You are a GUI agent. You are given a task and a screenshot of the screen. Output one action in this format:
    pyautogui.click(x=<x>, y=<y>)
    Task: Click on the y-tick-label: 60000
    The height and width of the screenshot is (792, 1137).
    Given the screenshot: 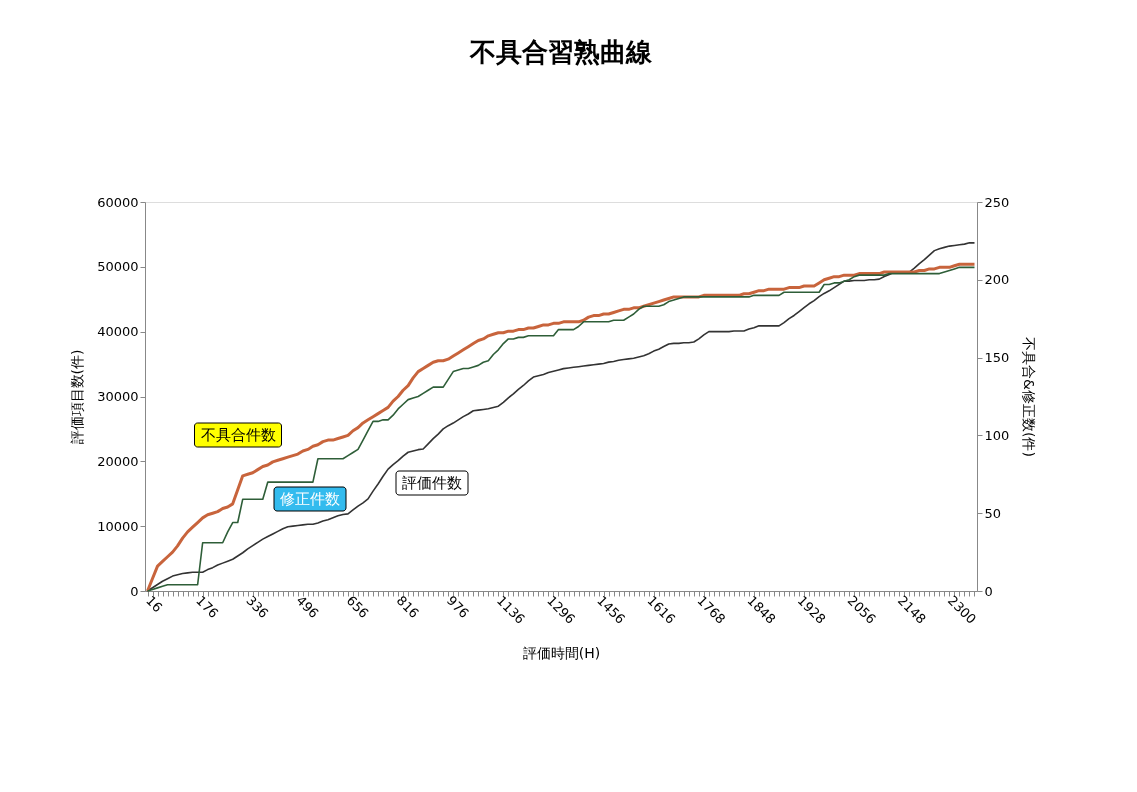 What is the action you would take?
    pyautogui.click(x=118, y=202)
    